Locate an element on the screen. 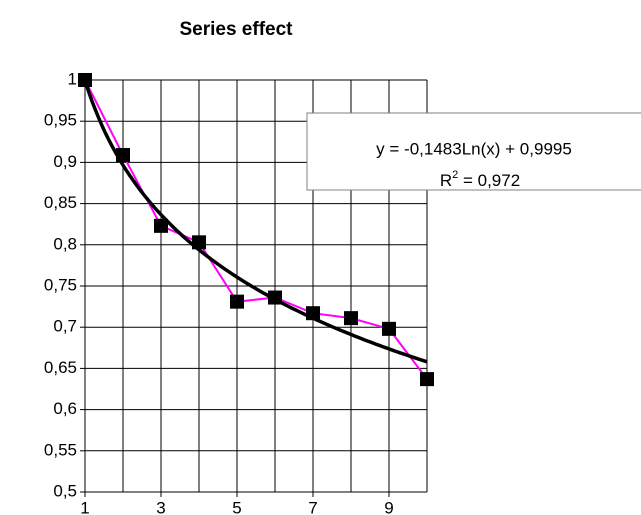  trendline-label-box is located at coordinates (473, 151).